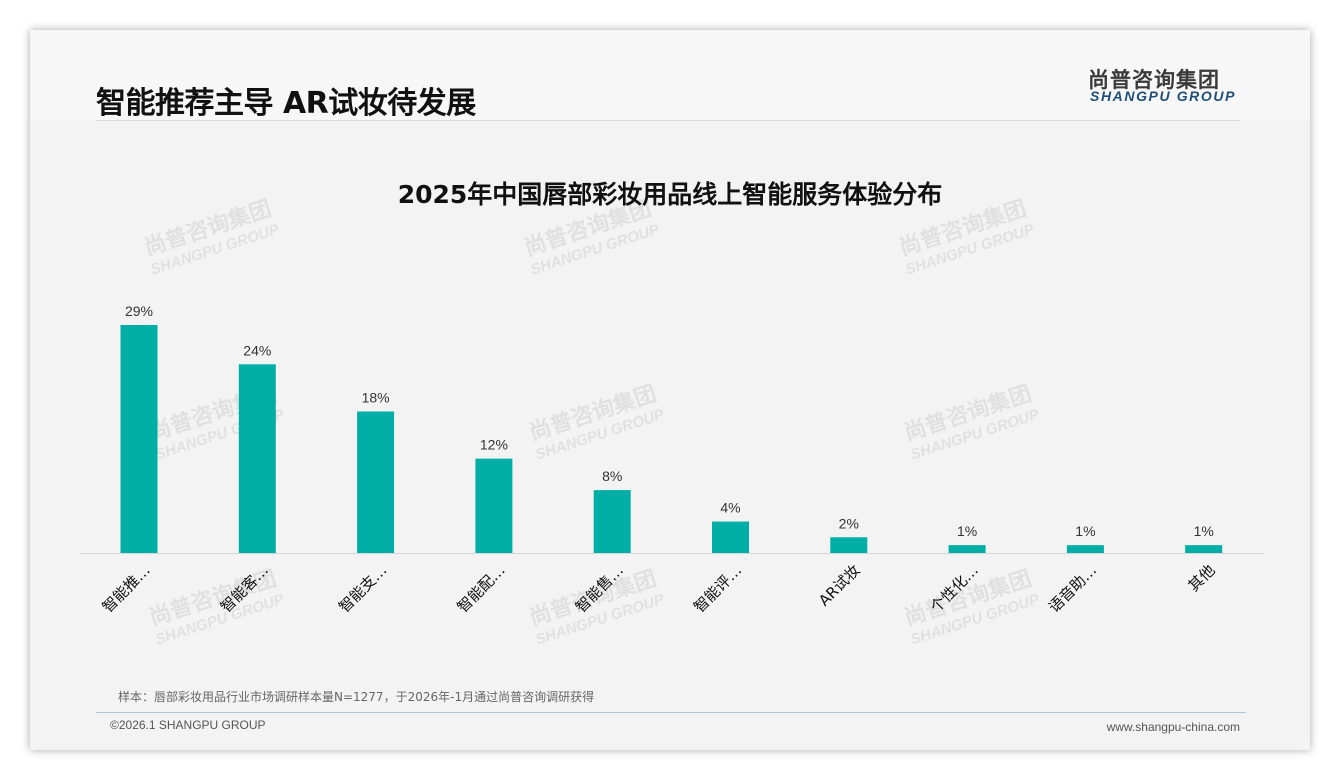 This screenshot has width=1340, height=780. Describe the element at coordinates (668, 120) in the screenshot. I see `header-divider` at that location.